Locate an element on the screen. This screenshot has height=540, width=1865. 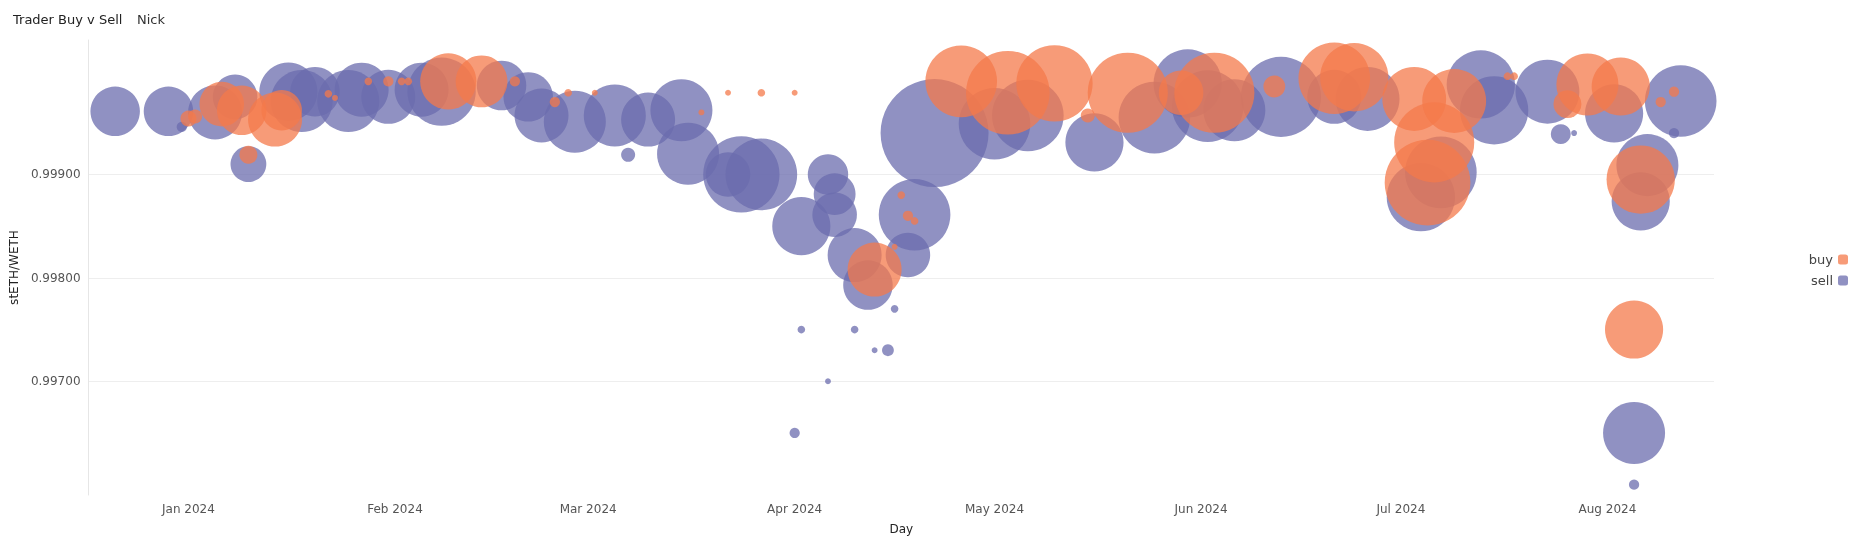
x-tick-label: Jan 2024 is located at coordinates (188, 509).